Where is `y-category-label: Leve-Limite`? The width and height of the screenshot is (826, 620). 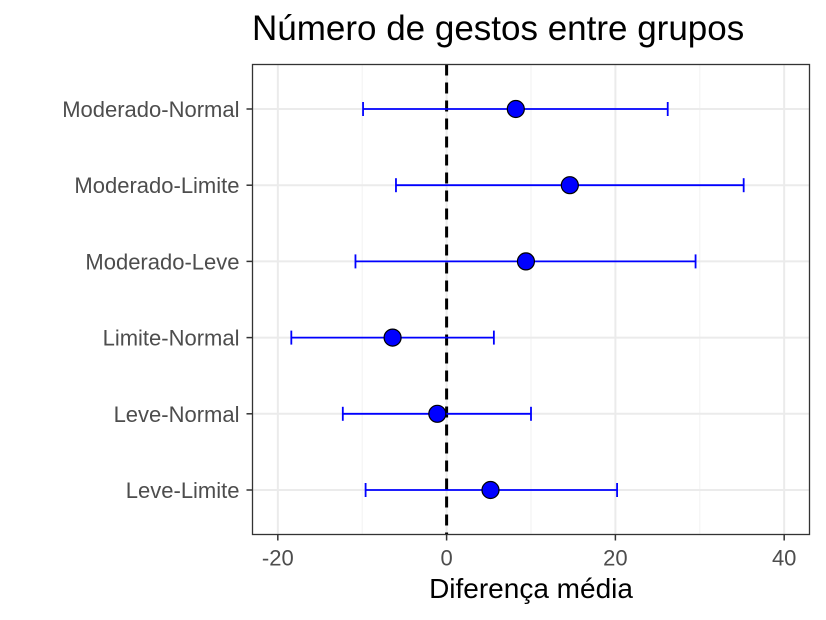 y-category-label: Leve-Limite is located at coordinates (183, 490).